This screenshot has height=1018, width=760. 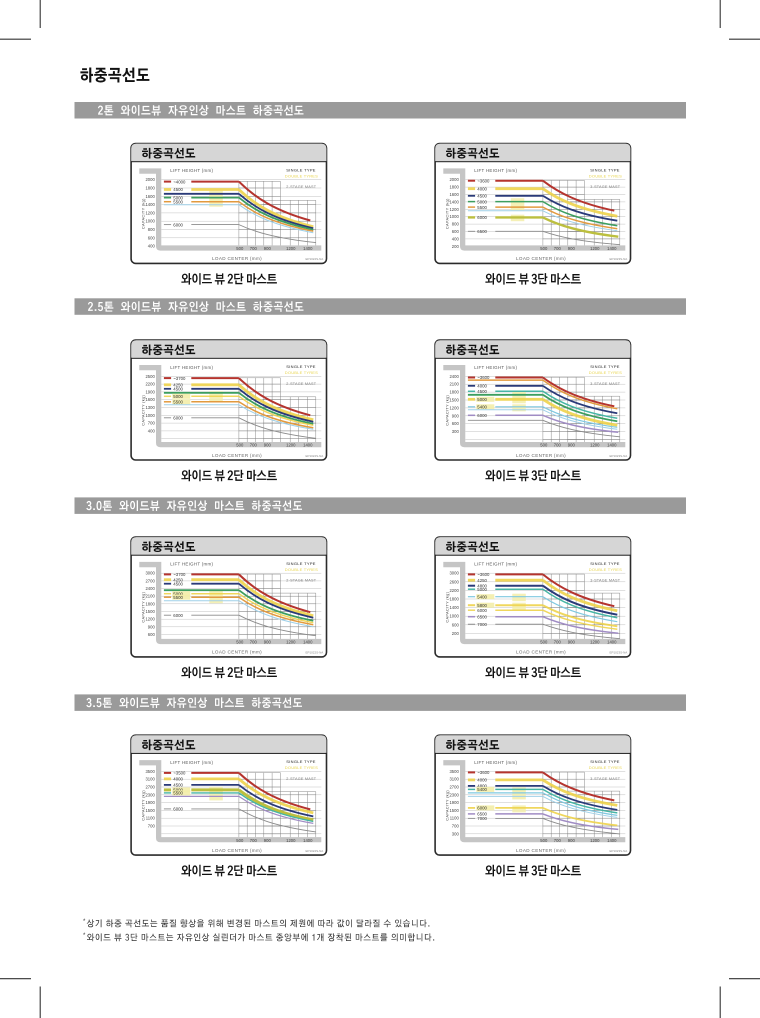 What do you see at coordinates (454, 590) in the screenshot?
I see `svg-text: 2200` at bounding box center [454, 590].